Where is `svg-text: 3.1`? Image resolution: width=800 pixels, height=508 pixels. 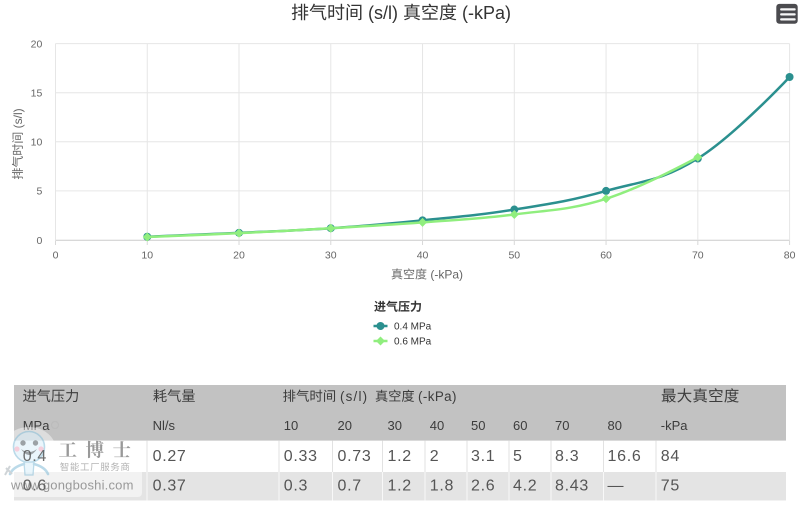 svg-text: 3.1 is located at coordinates (483, 456).